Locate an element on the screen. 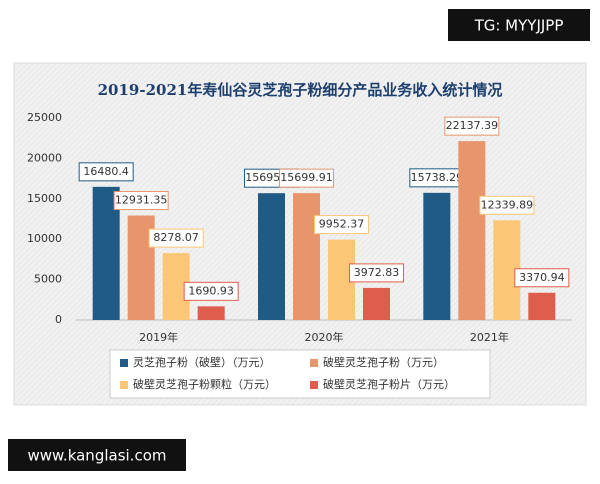 Image resolution: width=600 pixels, height=484 pixels. value-label: 12931.35 is located at coordinates (141, 200).